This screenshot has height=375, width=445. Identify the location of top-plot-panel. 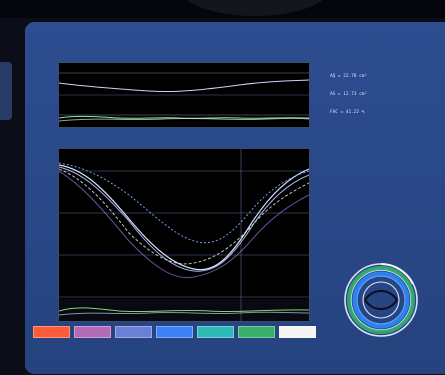
(184, 95).